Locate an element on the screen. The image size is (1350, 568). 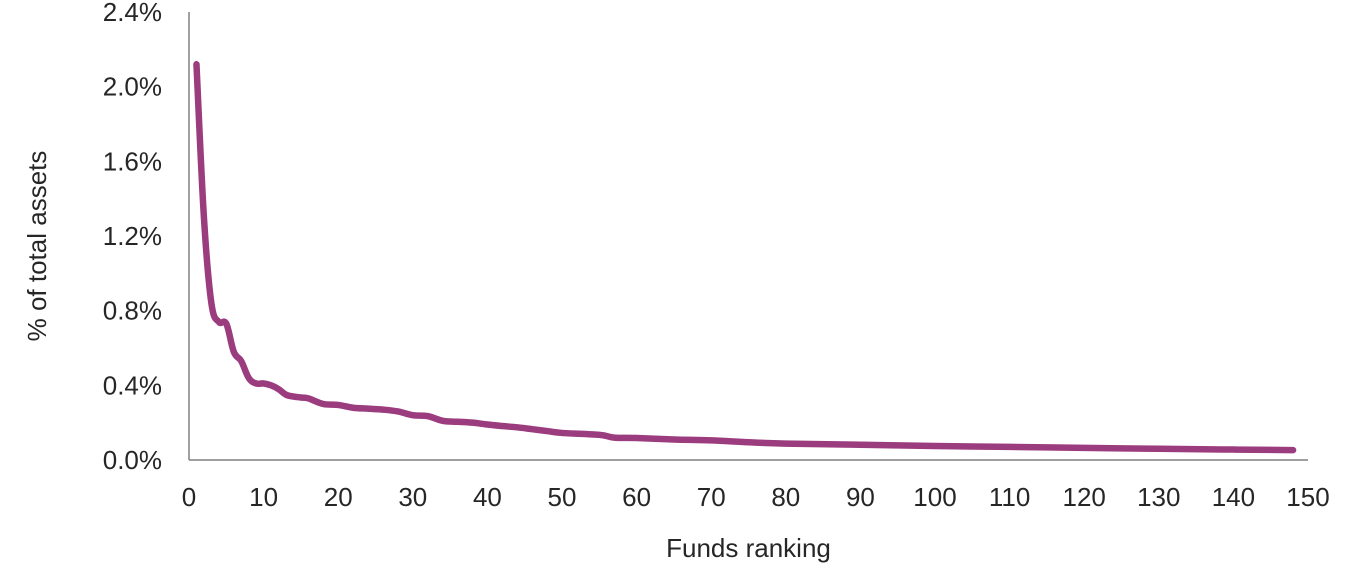
x-tick-label: 0 is located at coordinates (189, 497).